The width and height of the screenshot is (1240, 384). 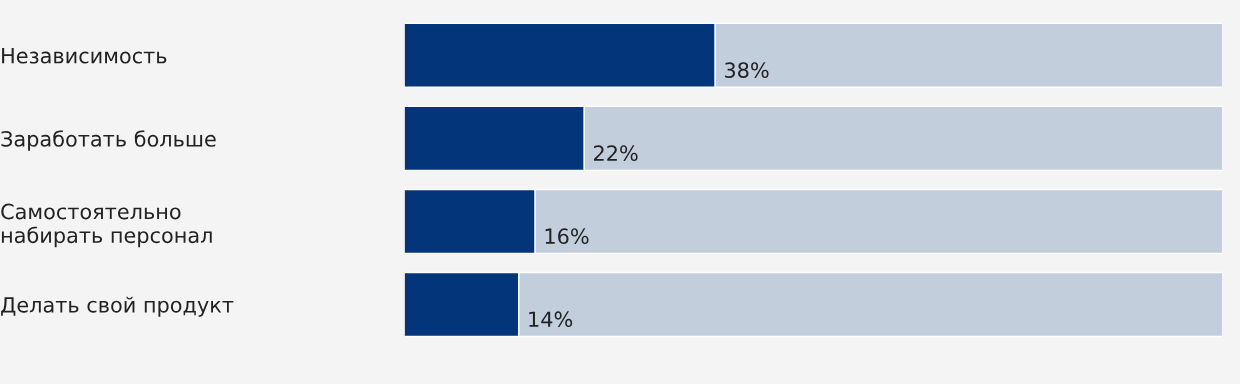 What do you see at coordinates (747, 70) in the screenshot?
I see `data-label: 38%` at bounding box center [747, 70].